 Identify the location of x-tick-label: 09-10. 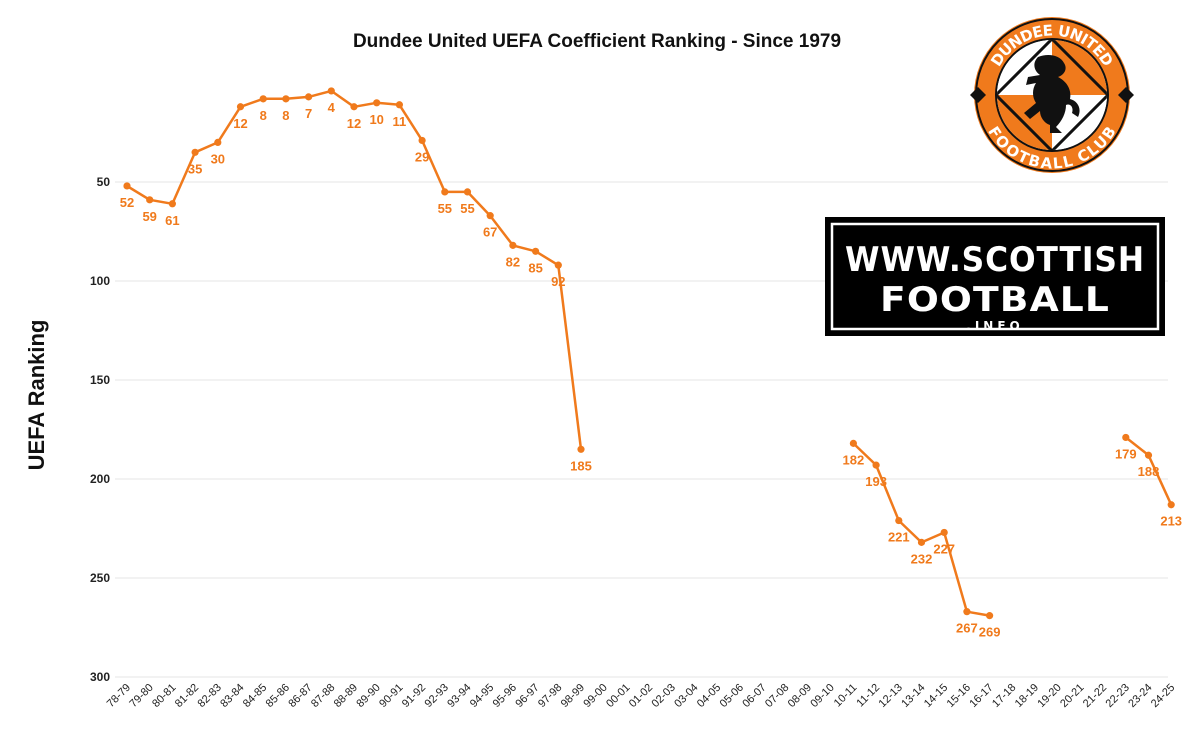
(822, 696).